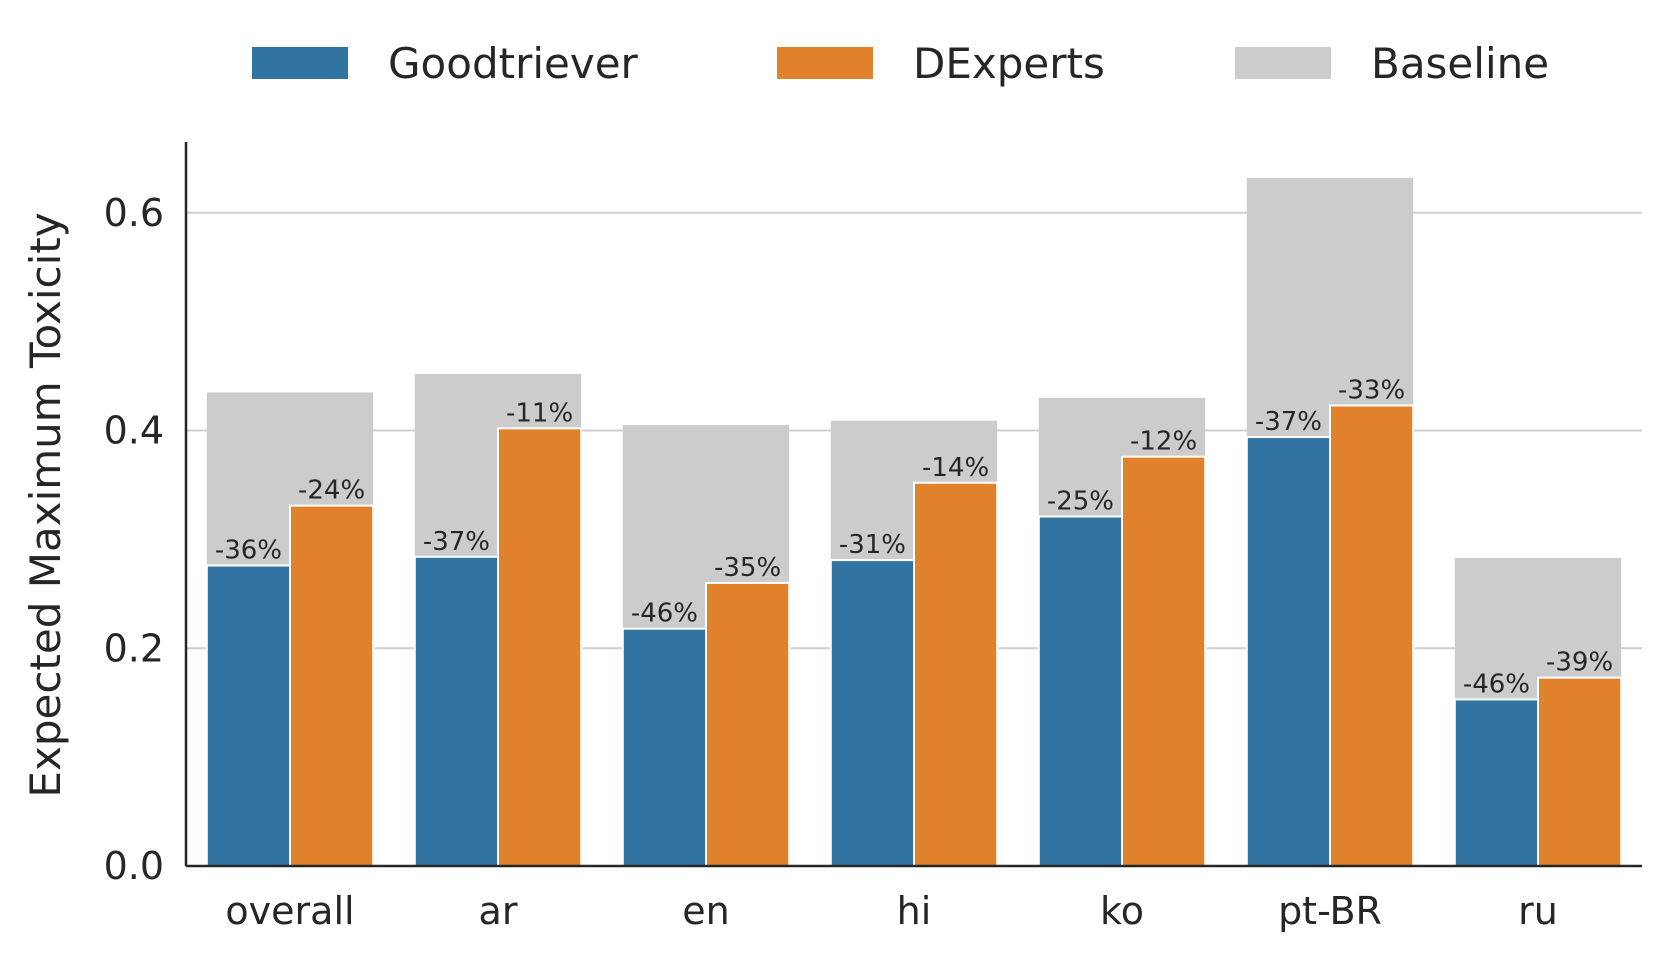 The image size is (1660, 958). What do you see at coordinates (705, 911) in the screenshot?
I see `x-tick-label-en: en` at bounding box center [705, 911].